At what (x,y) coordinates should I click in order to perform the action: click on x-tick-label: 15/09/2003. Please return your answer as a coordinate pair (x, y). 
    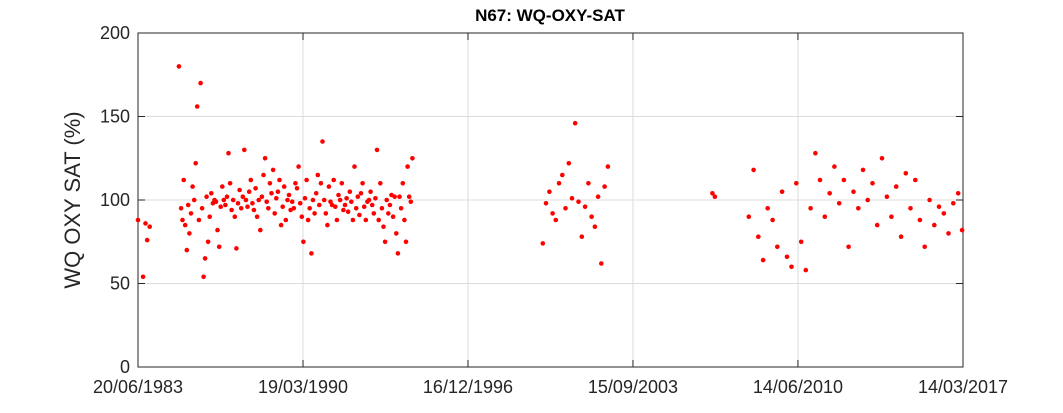
    Looking at the image, I should click on (633, 387).